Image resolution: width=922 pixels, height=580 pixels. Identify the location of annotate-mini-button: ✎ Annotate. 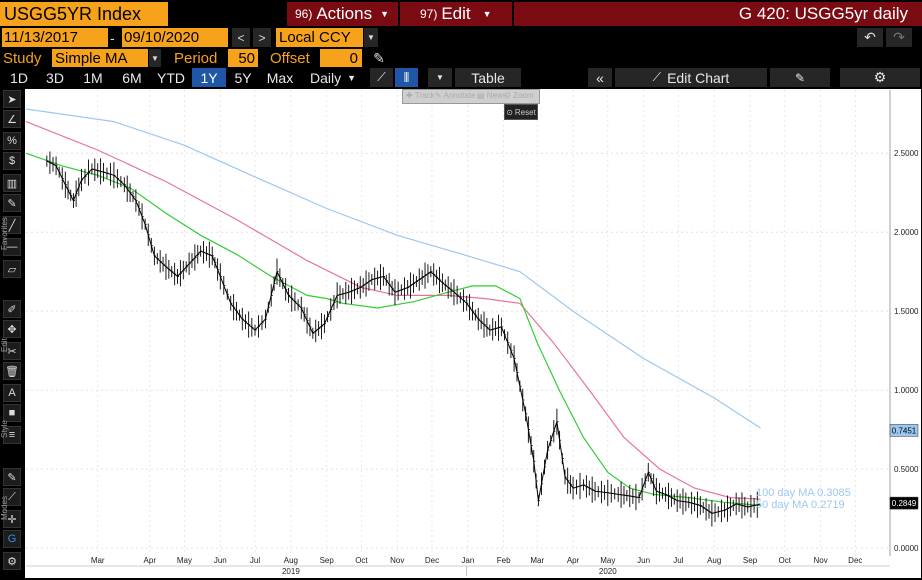
(455, 95).